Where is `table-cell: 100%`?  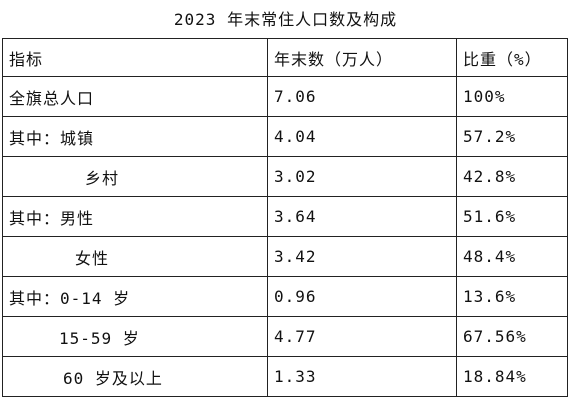 table-cell: 100% is located at coordinates (512, 96).